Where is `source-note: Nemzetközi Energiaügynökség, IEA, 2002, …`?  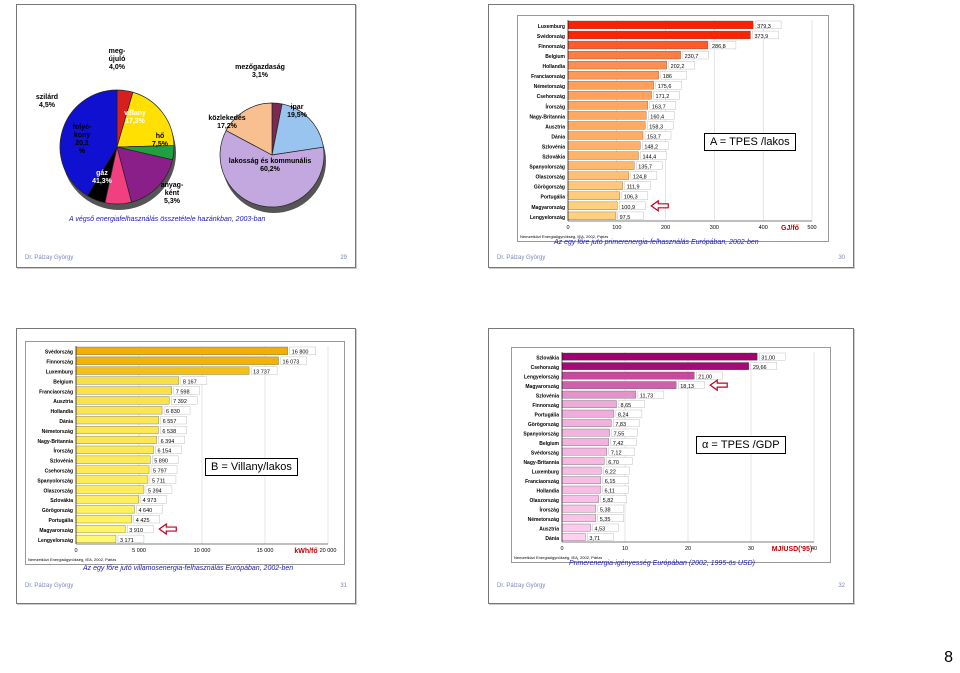 source-note: Nemzetközi Energiaügynökség, IEA, 2002, … is located at coordinates (558, 557).